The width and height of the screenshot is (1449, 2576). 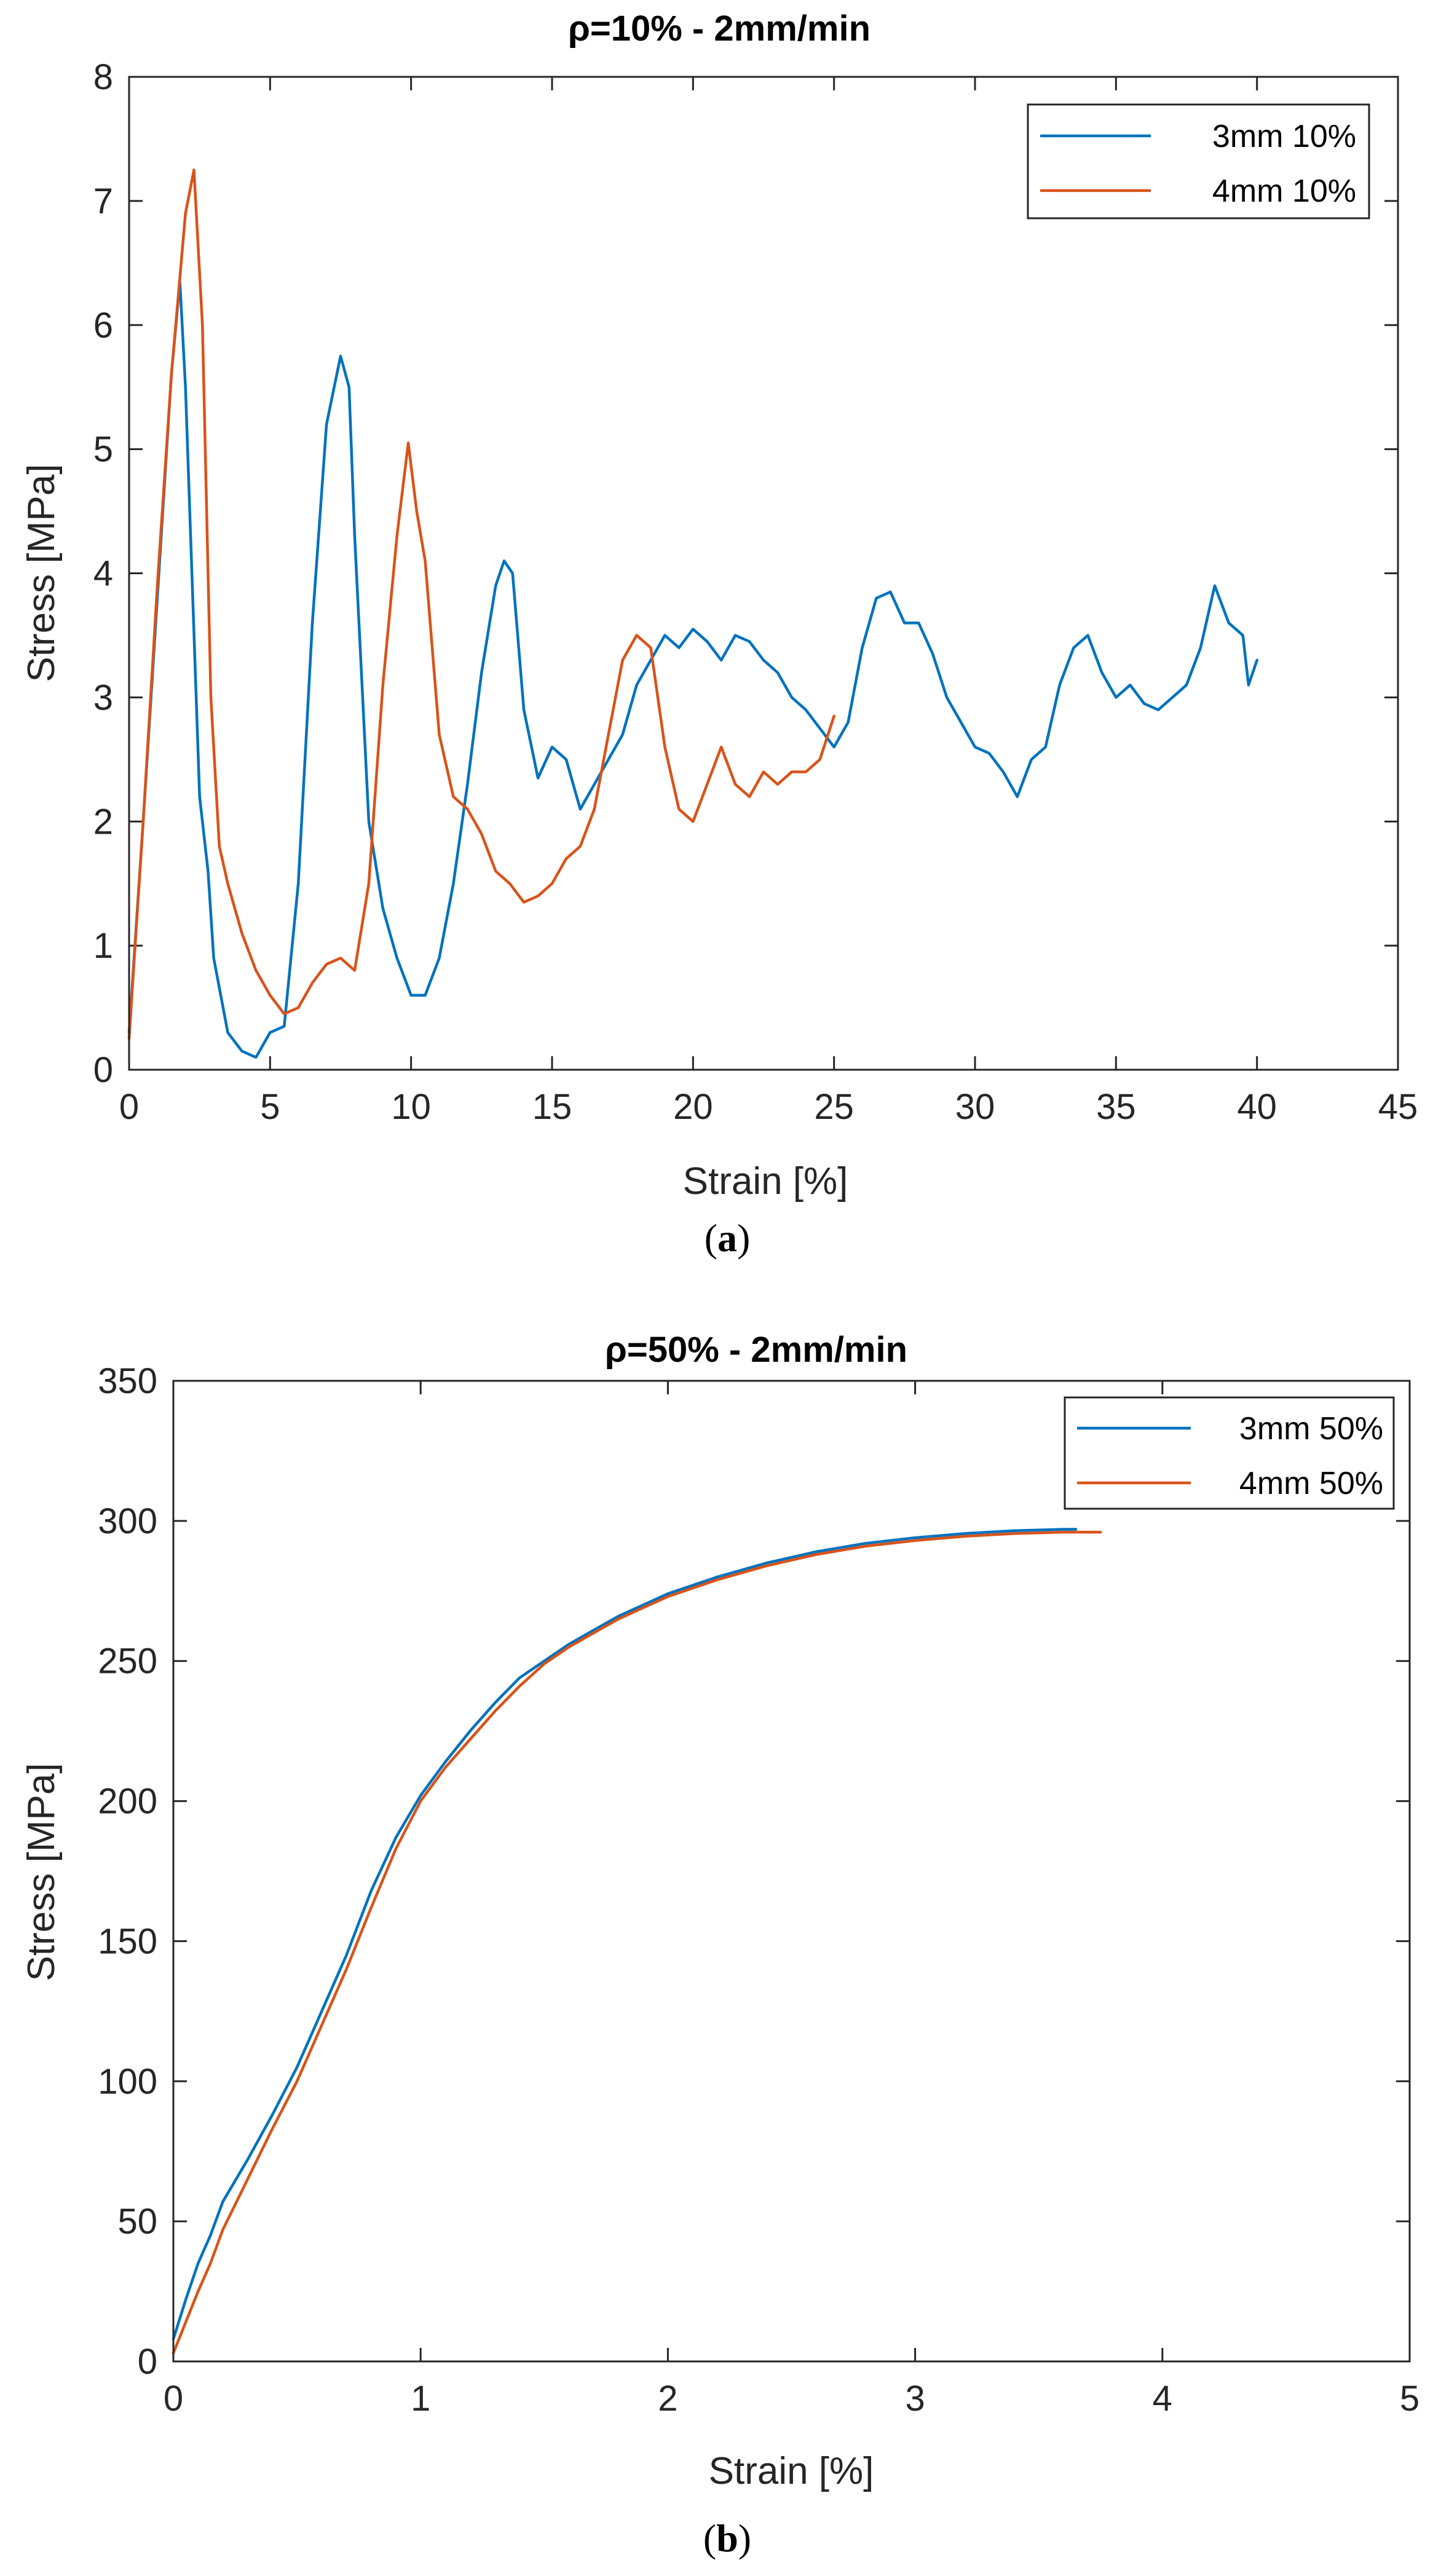 I want to click on chart-a-xtick-label-3: 15, so click(x=552, y=1107).